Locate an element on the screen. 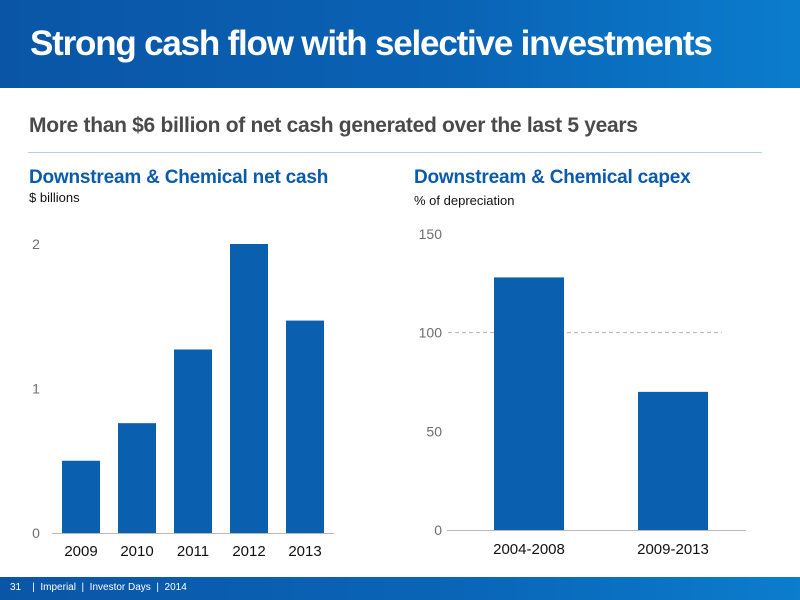  capex-y-tick-label: 150 is located at coordinates (431, 234).